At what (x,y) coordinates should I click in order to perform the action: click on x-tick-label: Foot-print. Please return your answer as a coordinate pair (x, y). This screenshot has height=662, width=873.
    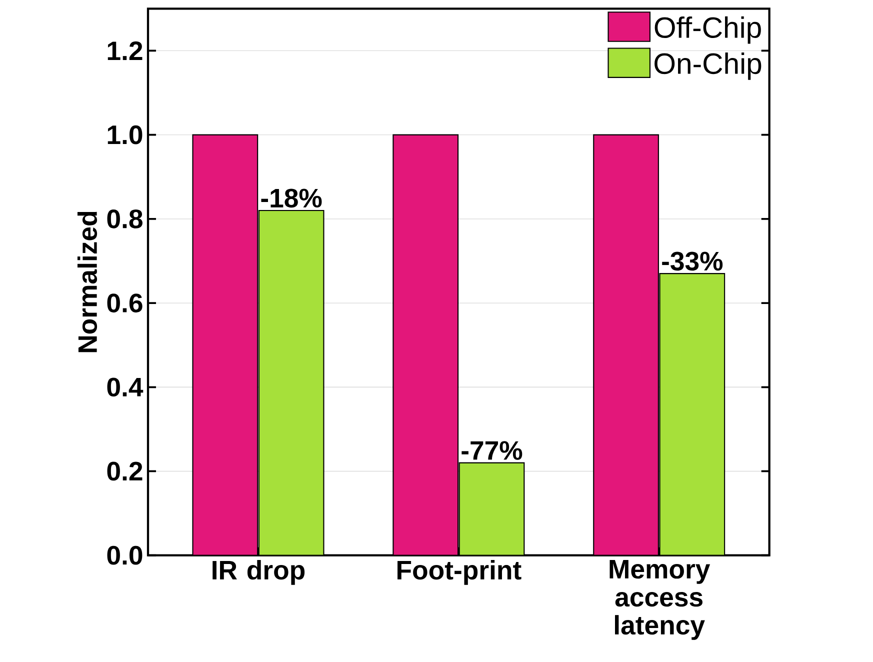
    Looking at the image, I should click on (460, 572).